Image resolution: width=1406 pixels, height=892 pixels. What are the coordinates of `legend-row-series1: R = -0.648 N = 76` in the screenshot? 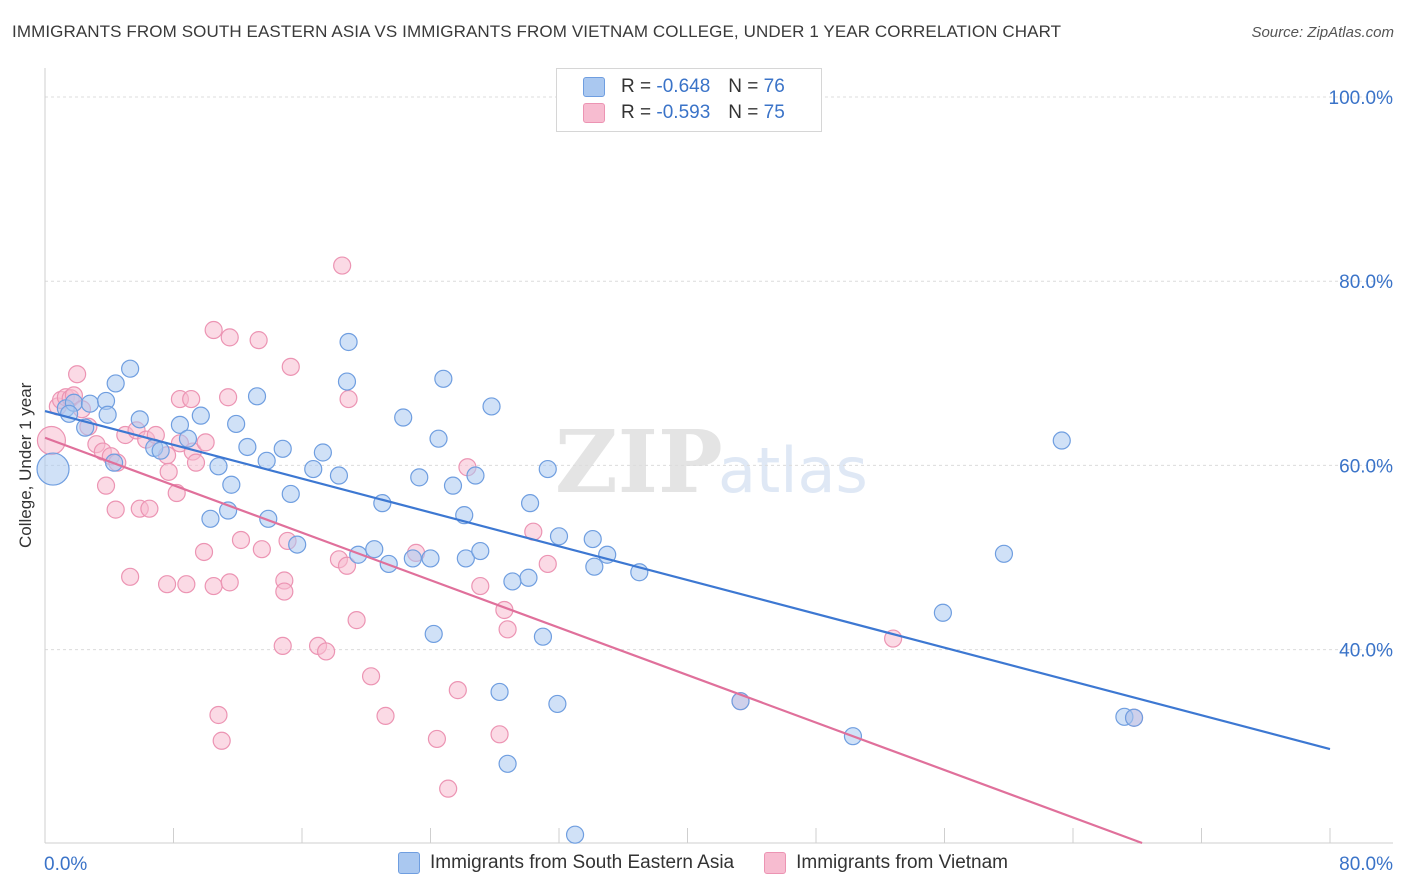 It's located at (684, 87).